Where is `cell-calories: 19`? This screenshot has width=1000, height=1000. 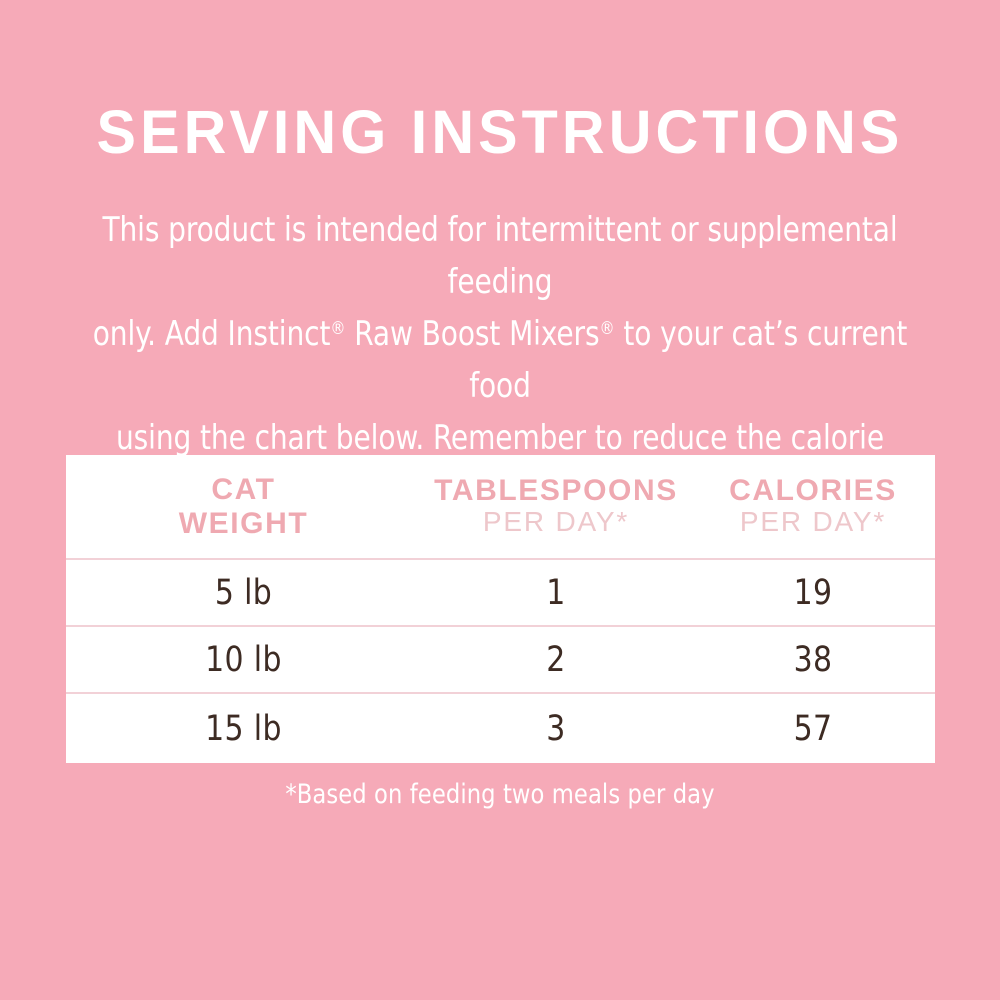 cell-calories: 19 is located at coordinates (813, 592).